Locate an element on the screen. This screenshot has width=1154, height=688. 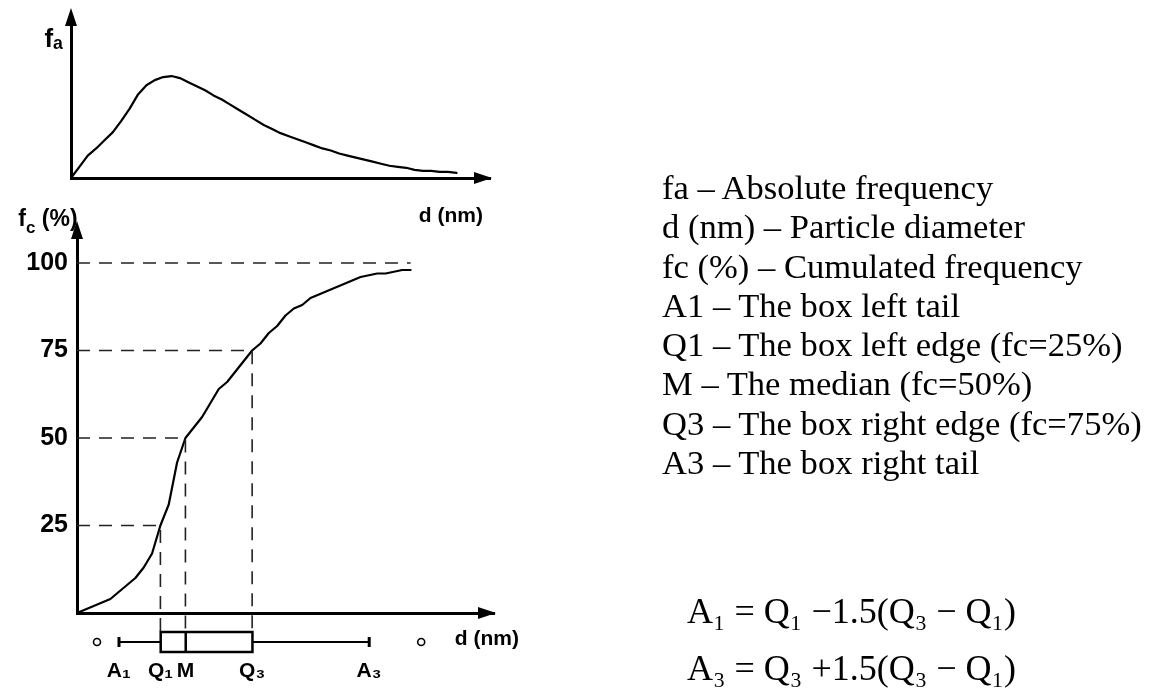
text: Q3 – The box right edge (fc=75%) is located at coordinates (902, 423).